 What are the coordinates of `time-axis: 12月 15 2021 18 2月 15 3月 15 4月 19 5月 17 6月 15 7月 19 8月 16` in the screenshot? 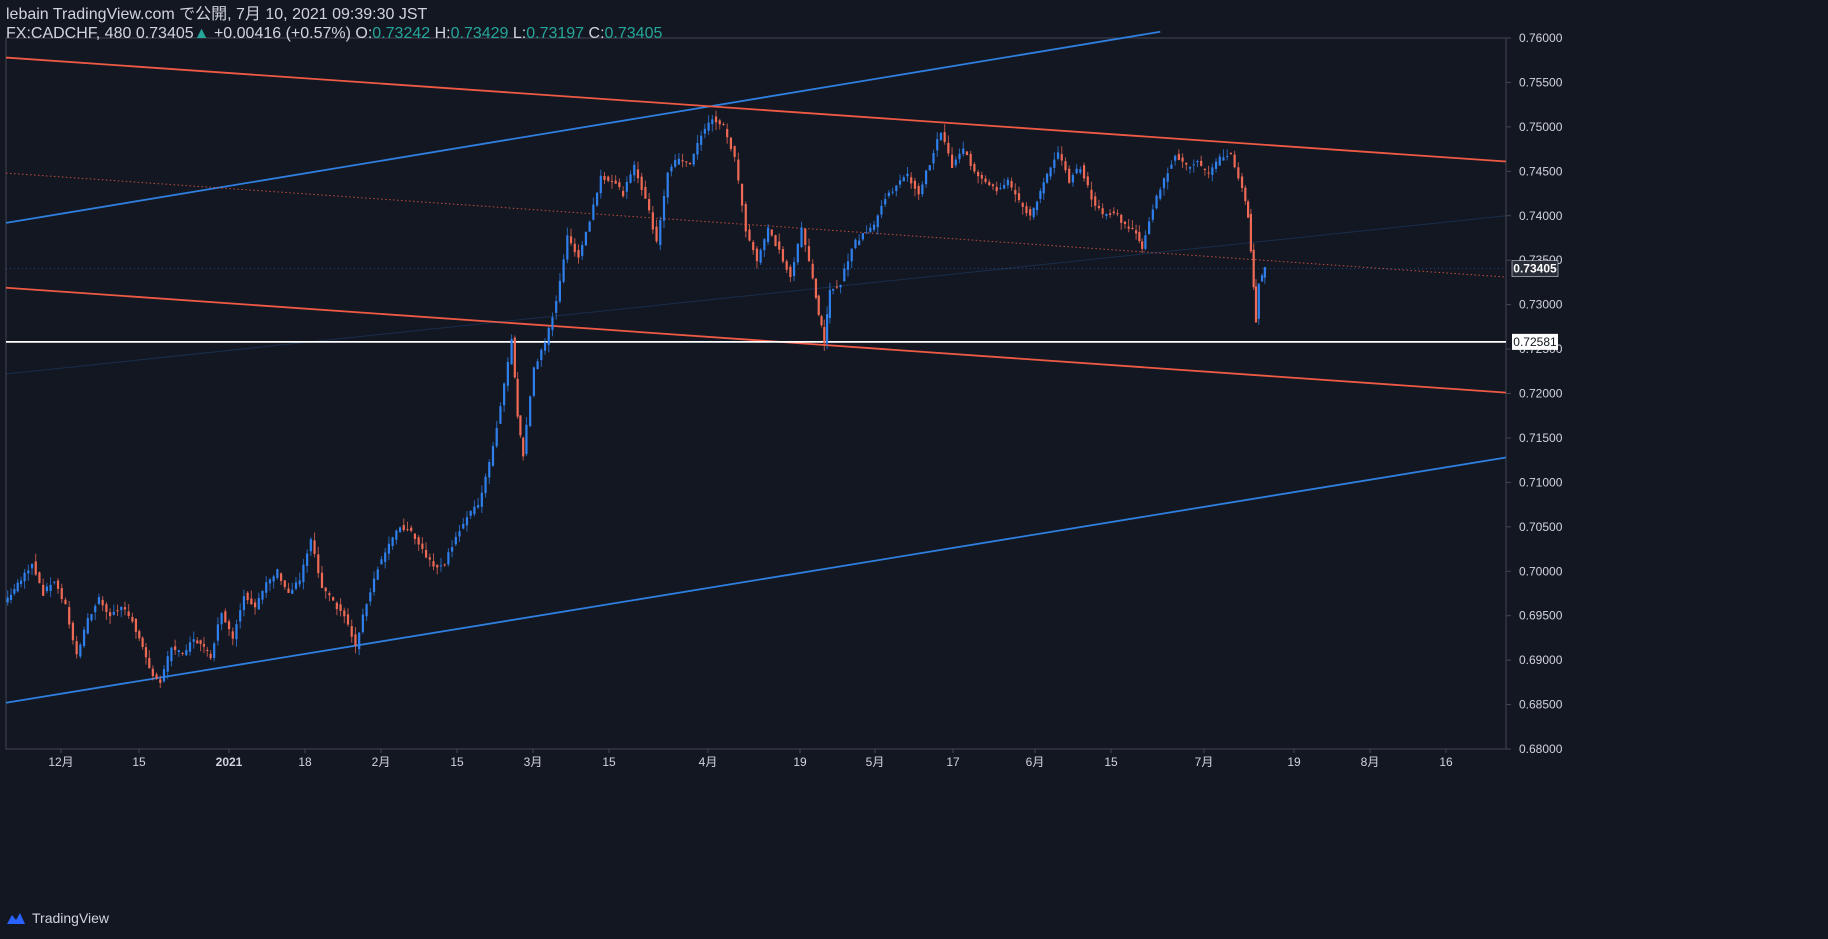 It's located at (750, 759).